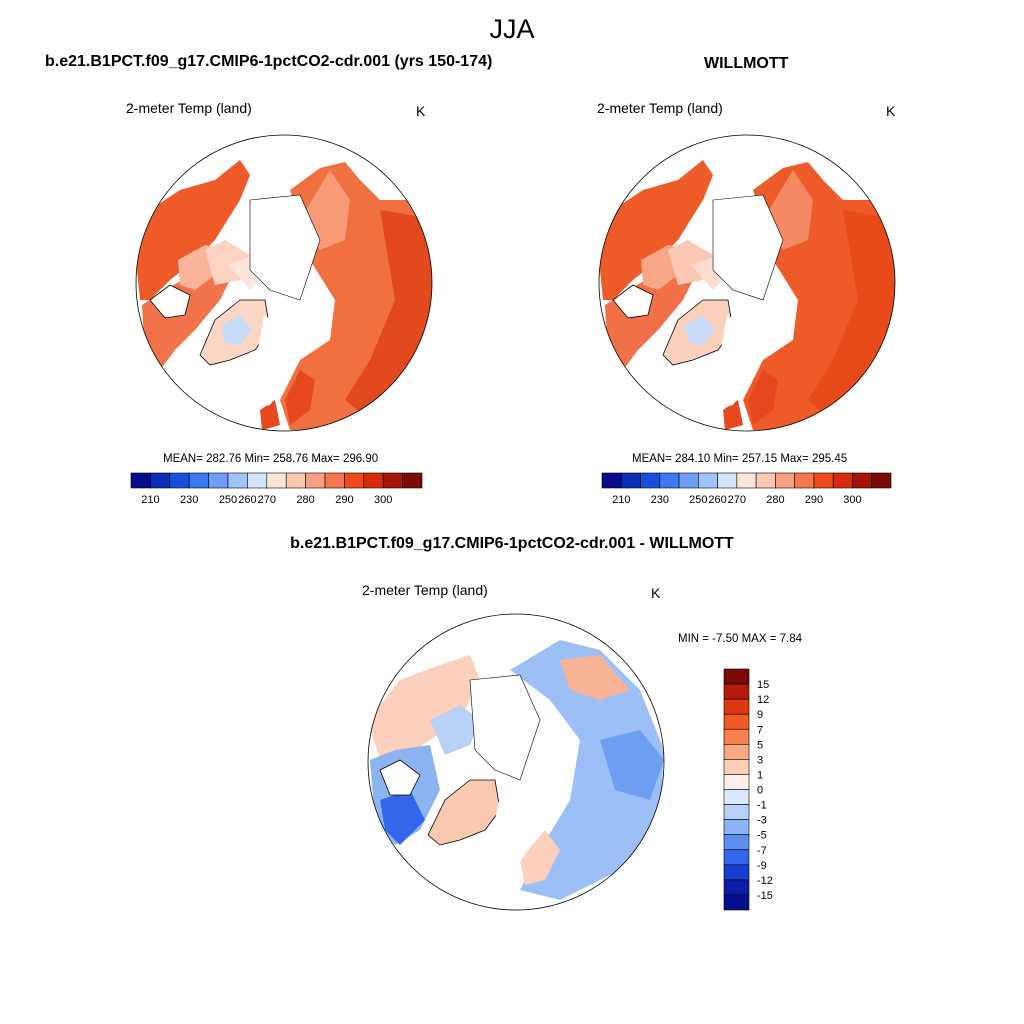 Image resolution: width=1024 pixels, height=1024 pixels. Describe the element at coordinates (762, 806) in the screenshot. I see `colorbar-diff-tick-label: -1` at that location.